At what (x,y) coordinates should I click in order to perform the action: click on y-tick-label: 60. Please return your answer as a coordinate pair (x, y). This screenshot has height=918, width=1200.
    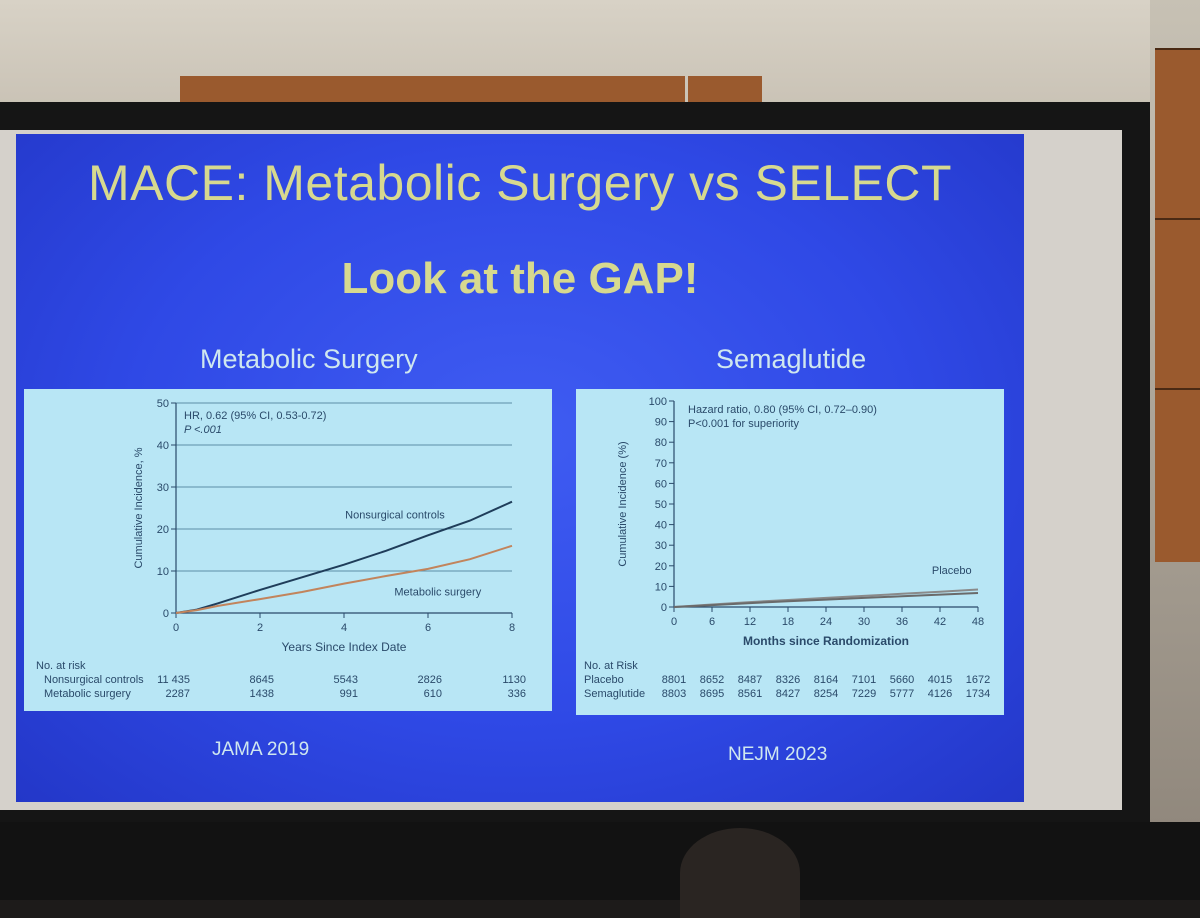
    Looking at the image, I should click on (661, 484).